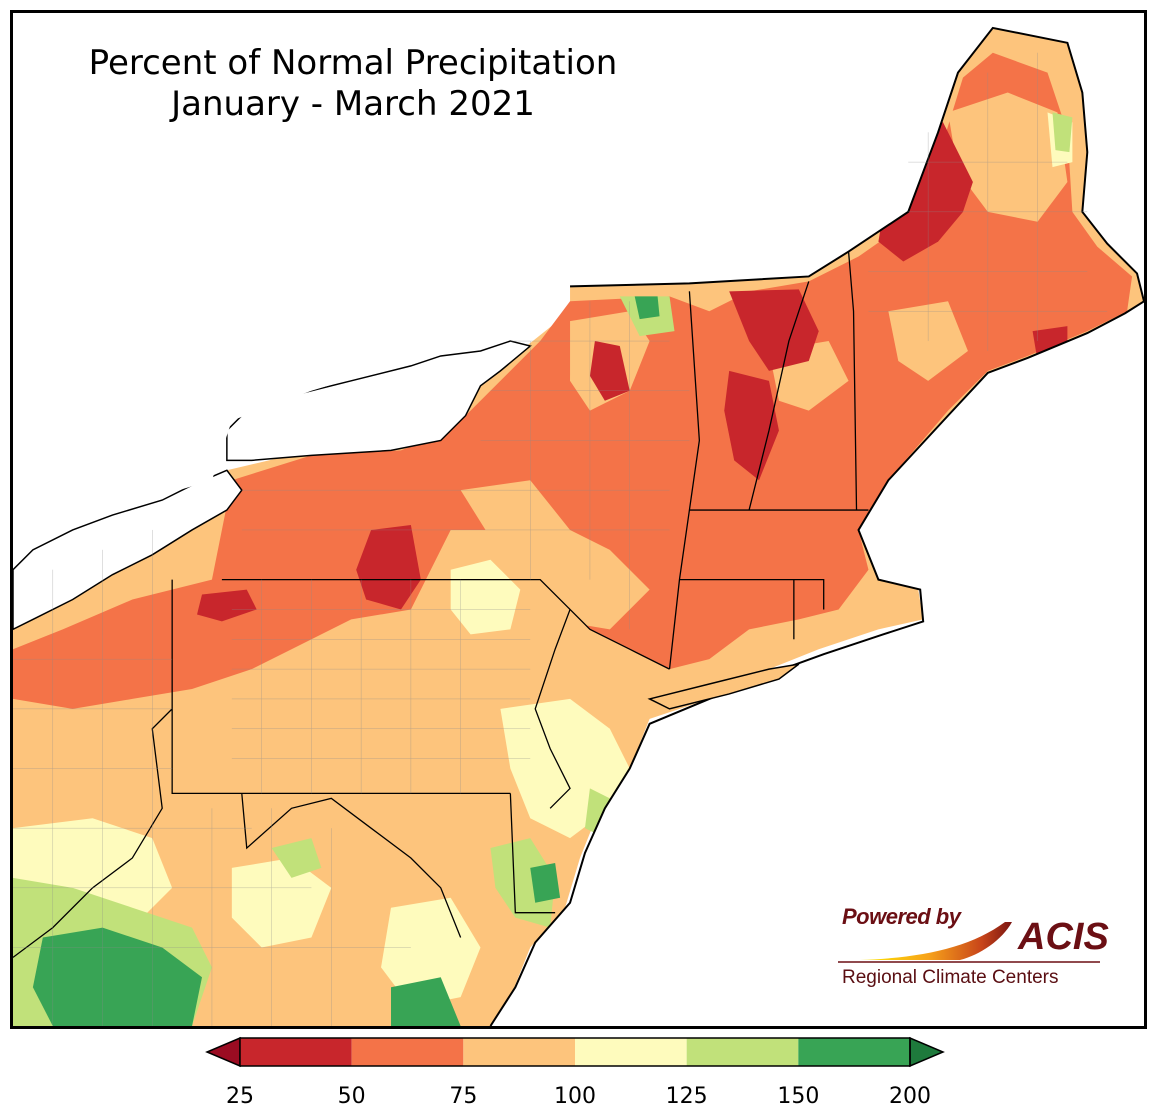  I want to click on legend-colorbar, so click(575, 1052).